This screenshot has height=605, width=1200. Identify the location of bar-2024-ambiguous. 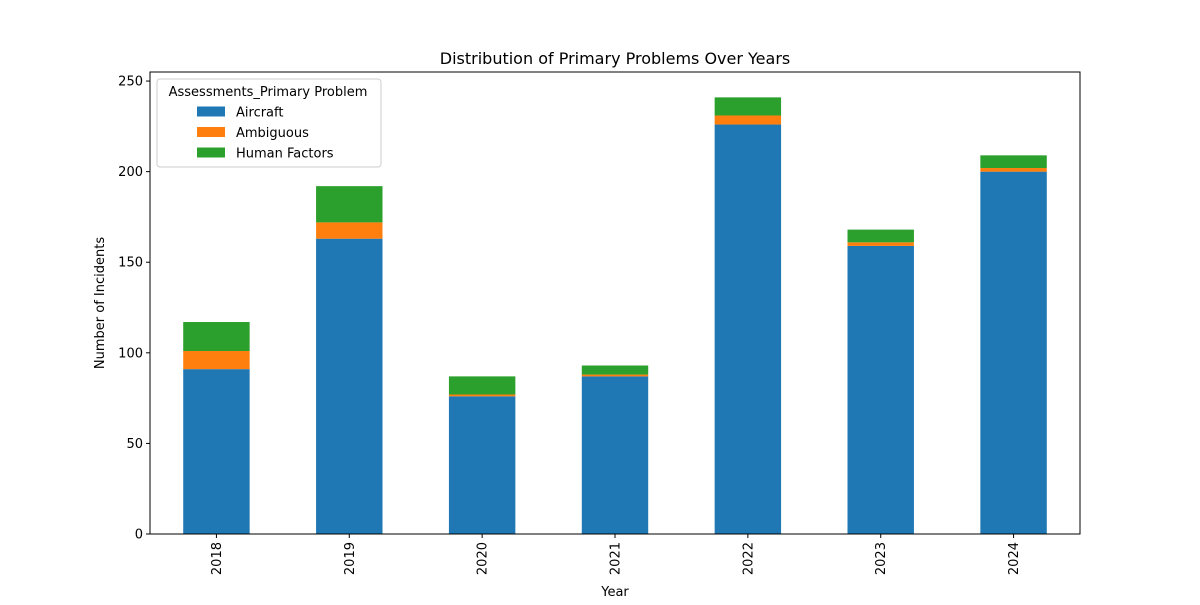
(1013, 170).